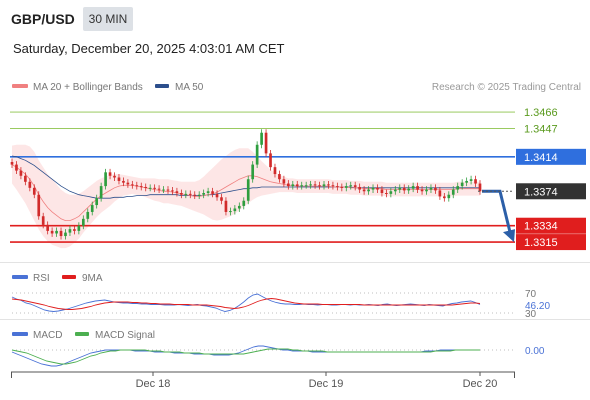 The width and height of the screenshot is (590, 400). Describe the element at coordinates (263, 380) in the screenshot. I see `time-axis: Dec 18 Dec 19 Dec 20` at that location.